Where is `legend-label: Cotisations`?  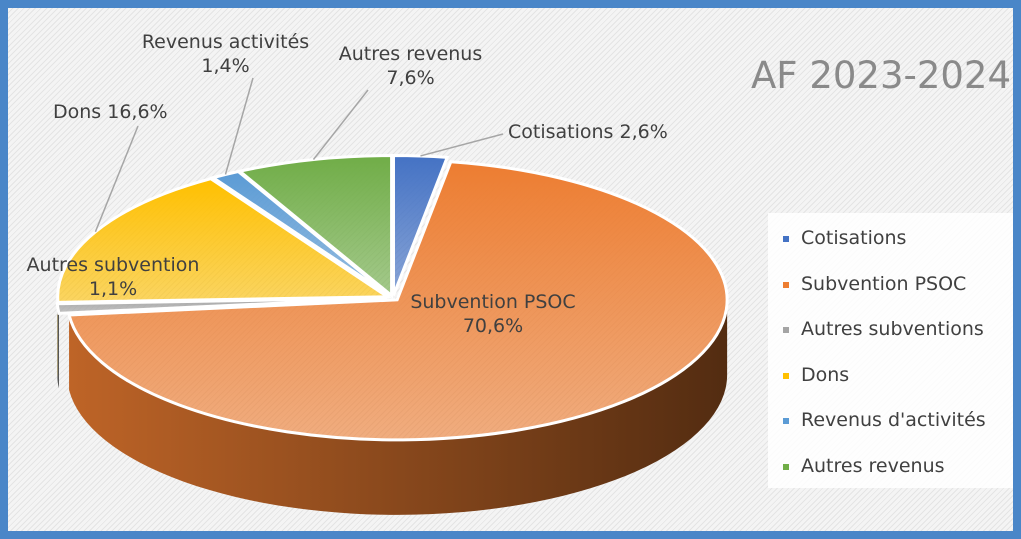
legend-label: Cotisations is located at coordinates (854, 238).